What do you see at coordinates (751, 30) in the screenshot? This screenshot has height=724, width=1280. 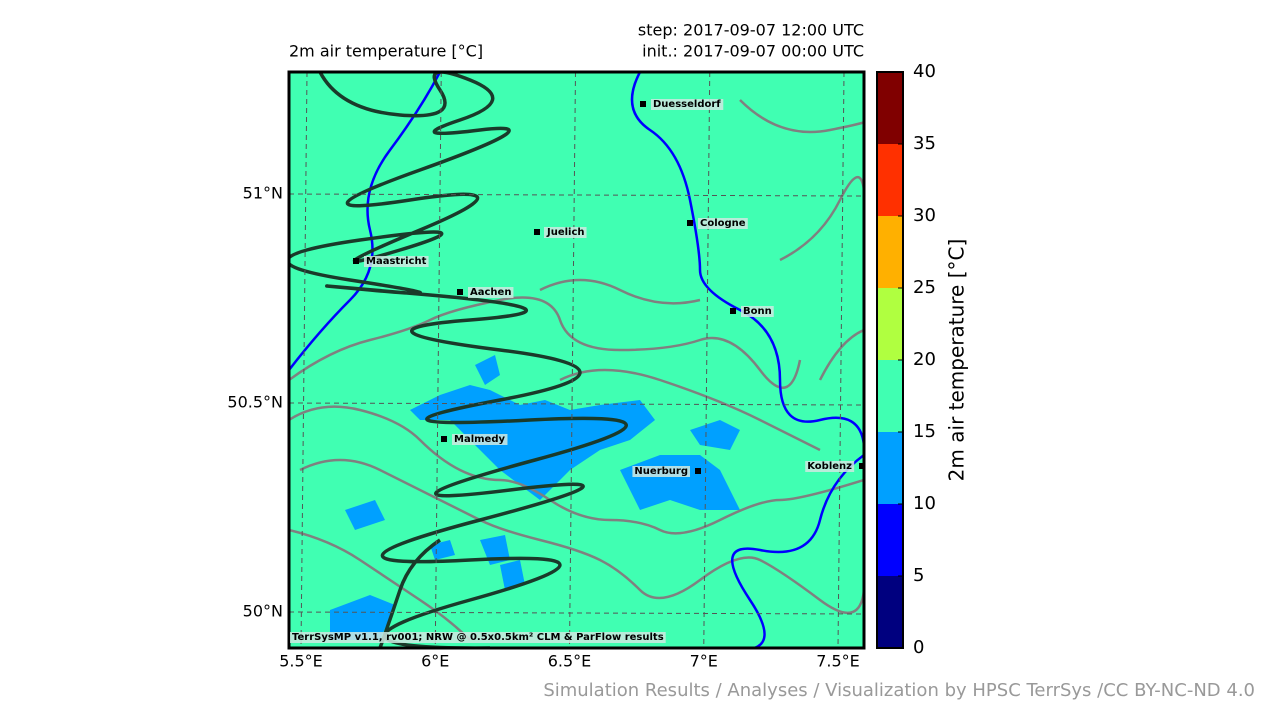 I see `step-time: step: 2017-09-07 12:00 UTC` at bounding box center [751, 30].